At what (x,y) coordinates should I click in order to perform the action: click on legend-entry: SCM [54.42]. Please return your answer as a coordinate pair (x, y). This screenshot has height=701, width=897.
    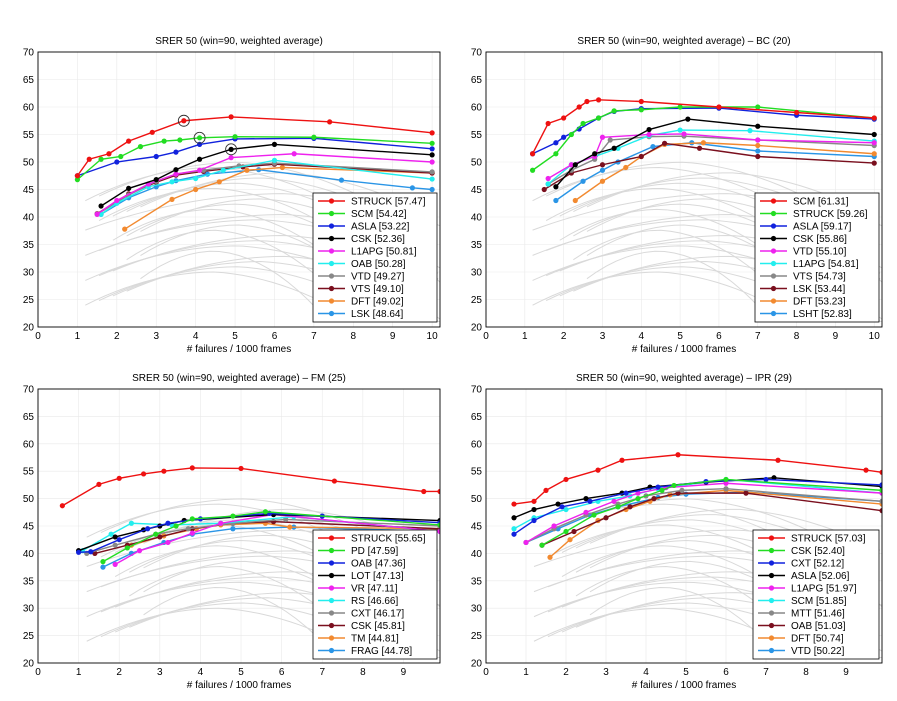
    Looking at the image, I should click on (379, 214).